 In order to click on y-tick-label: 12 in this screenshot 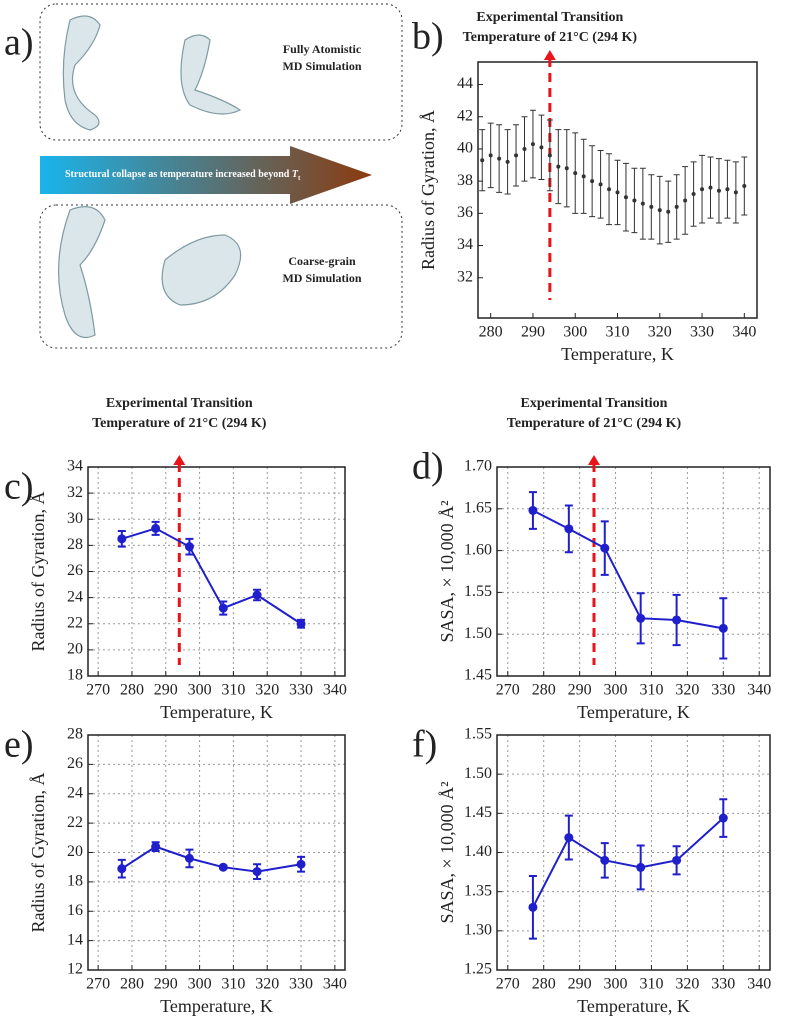, I will do `click(75, 969)`.